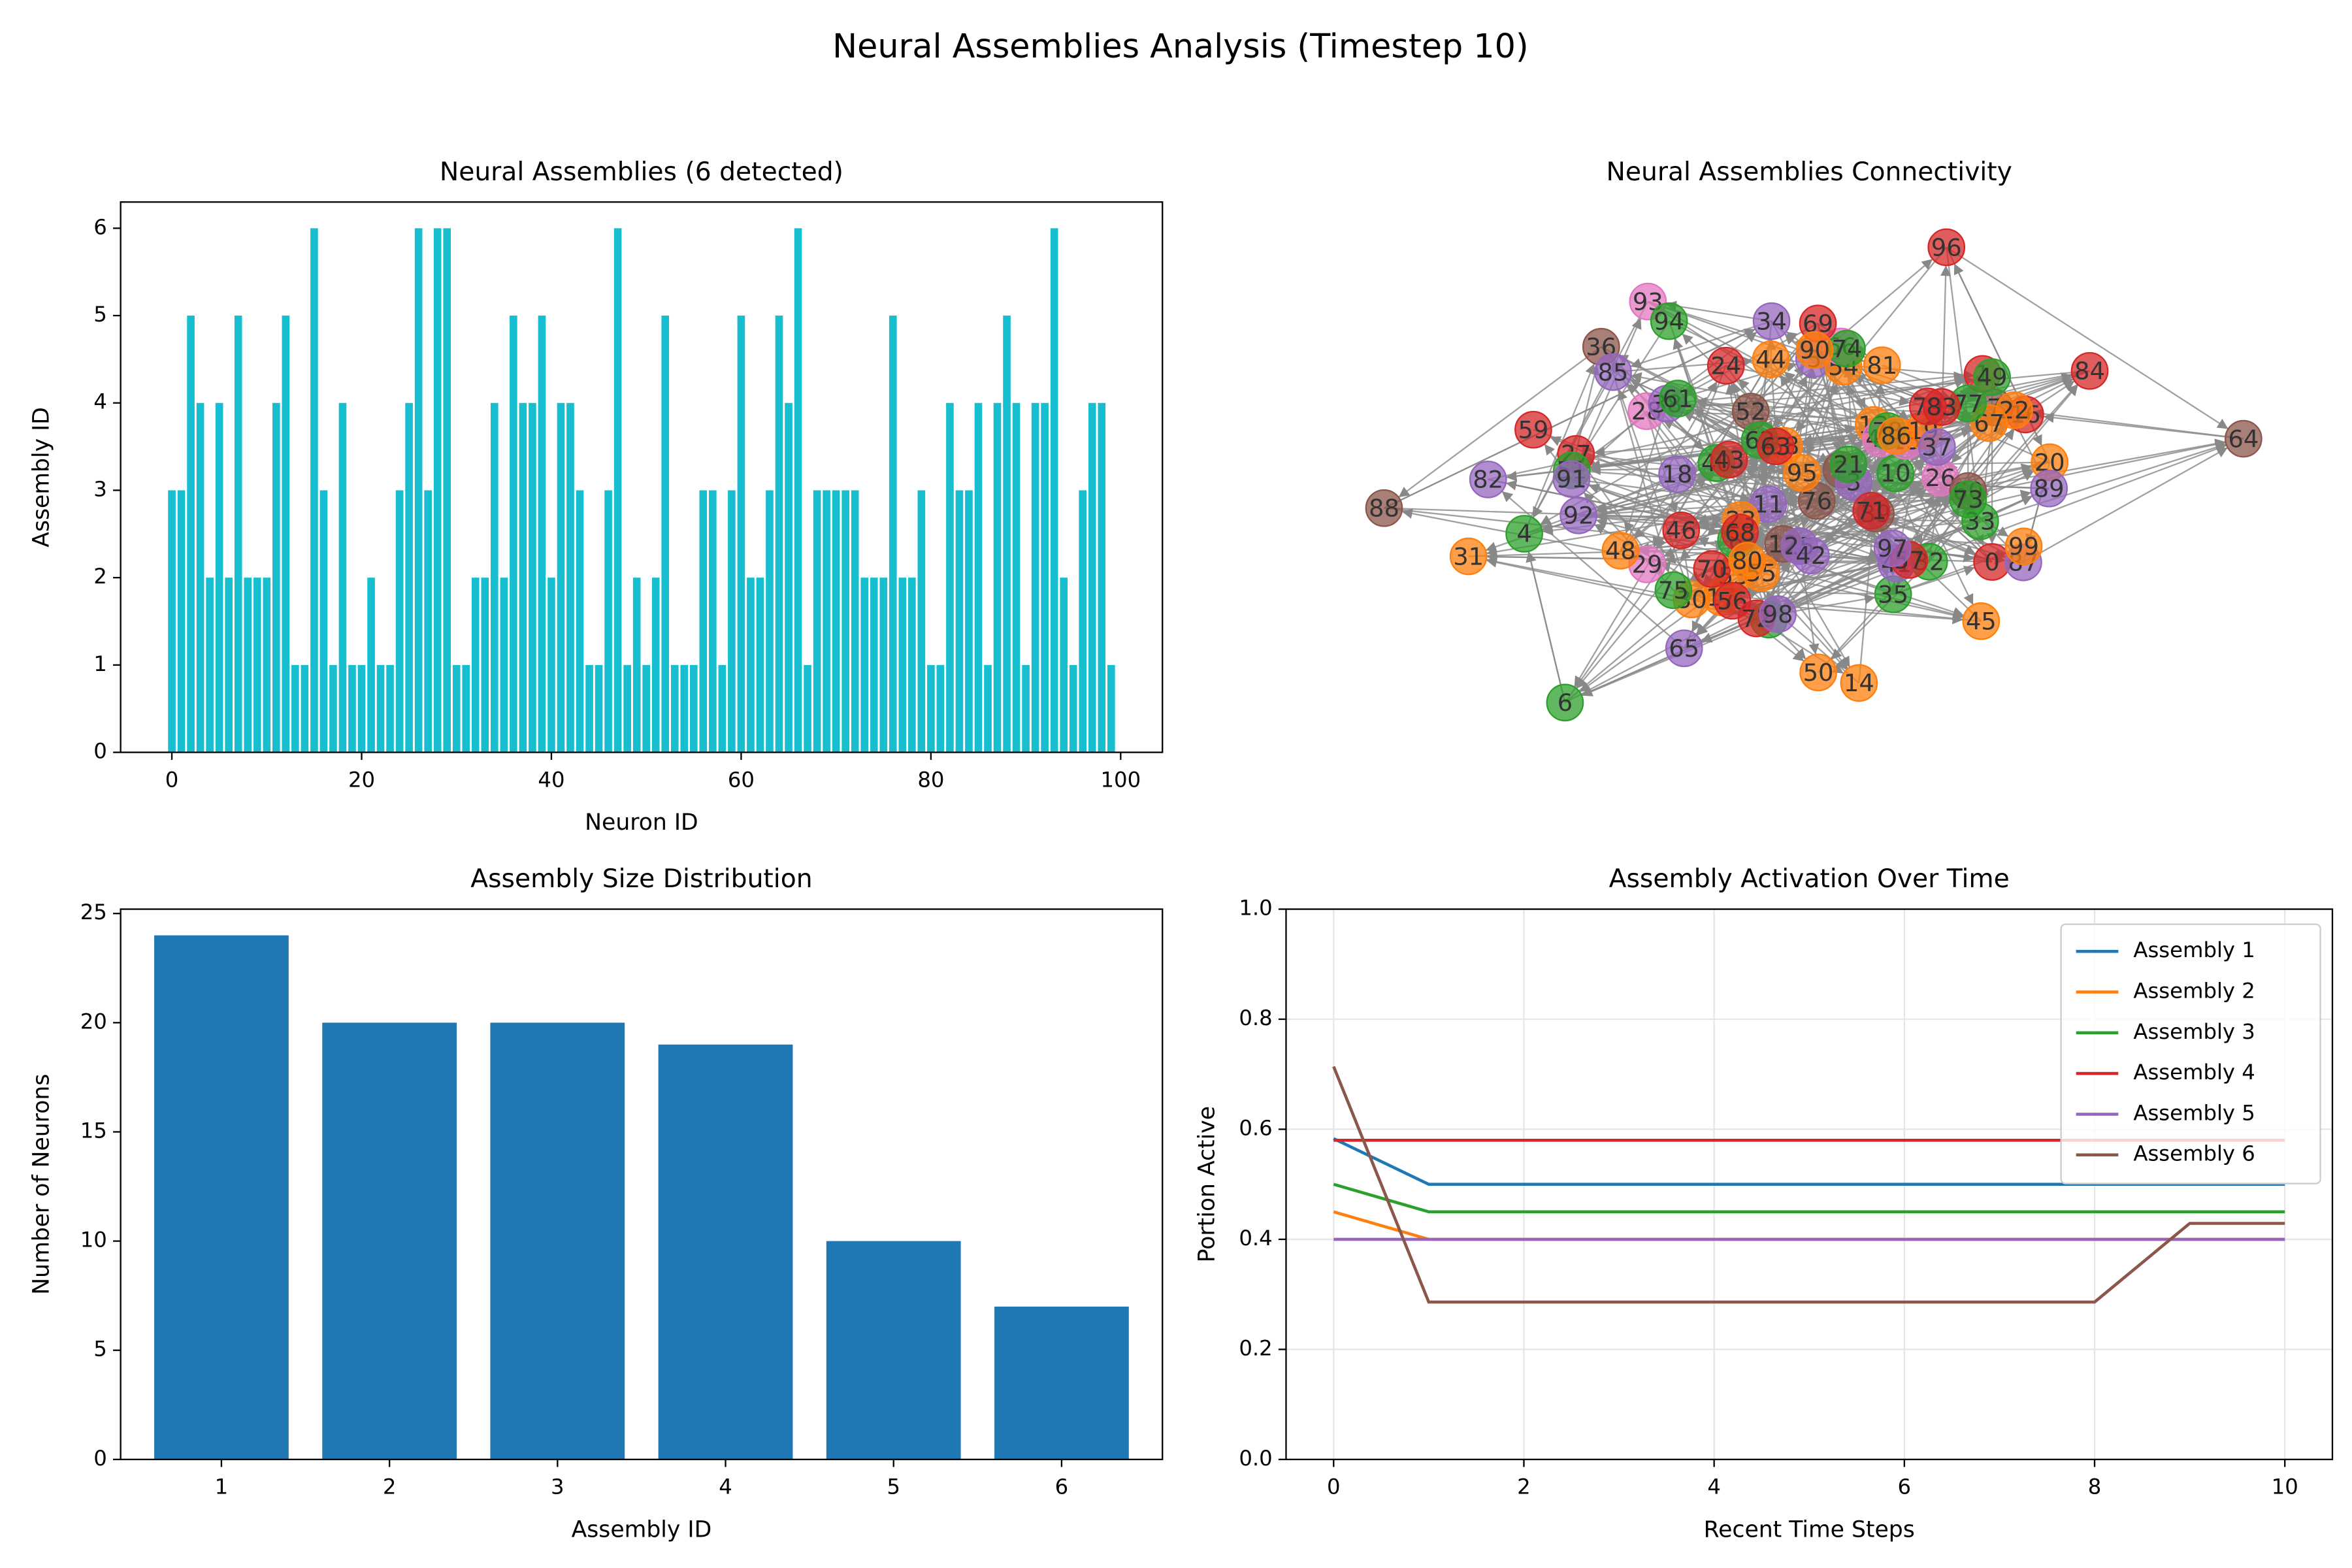 This screenshot has width=2352, height=1568. I want to click on node-label: 68, so click(1740, 533).